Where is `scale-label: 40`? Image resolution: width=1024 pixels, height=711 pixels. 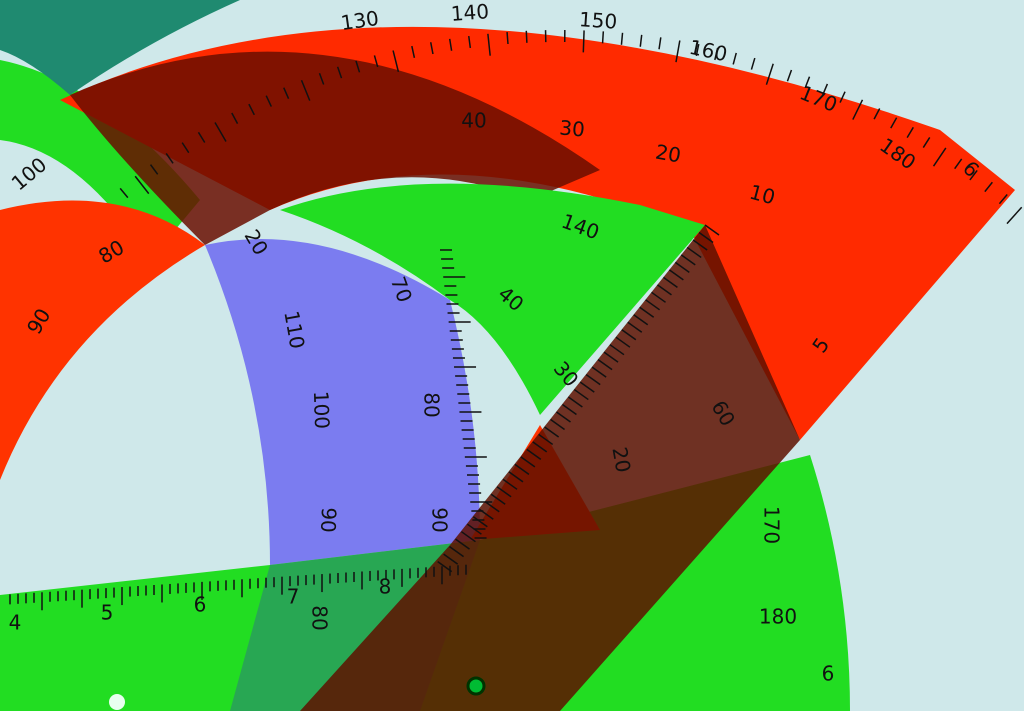 scale-label: 40 is located at coordinates (473, 121).